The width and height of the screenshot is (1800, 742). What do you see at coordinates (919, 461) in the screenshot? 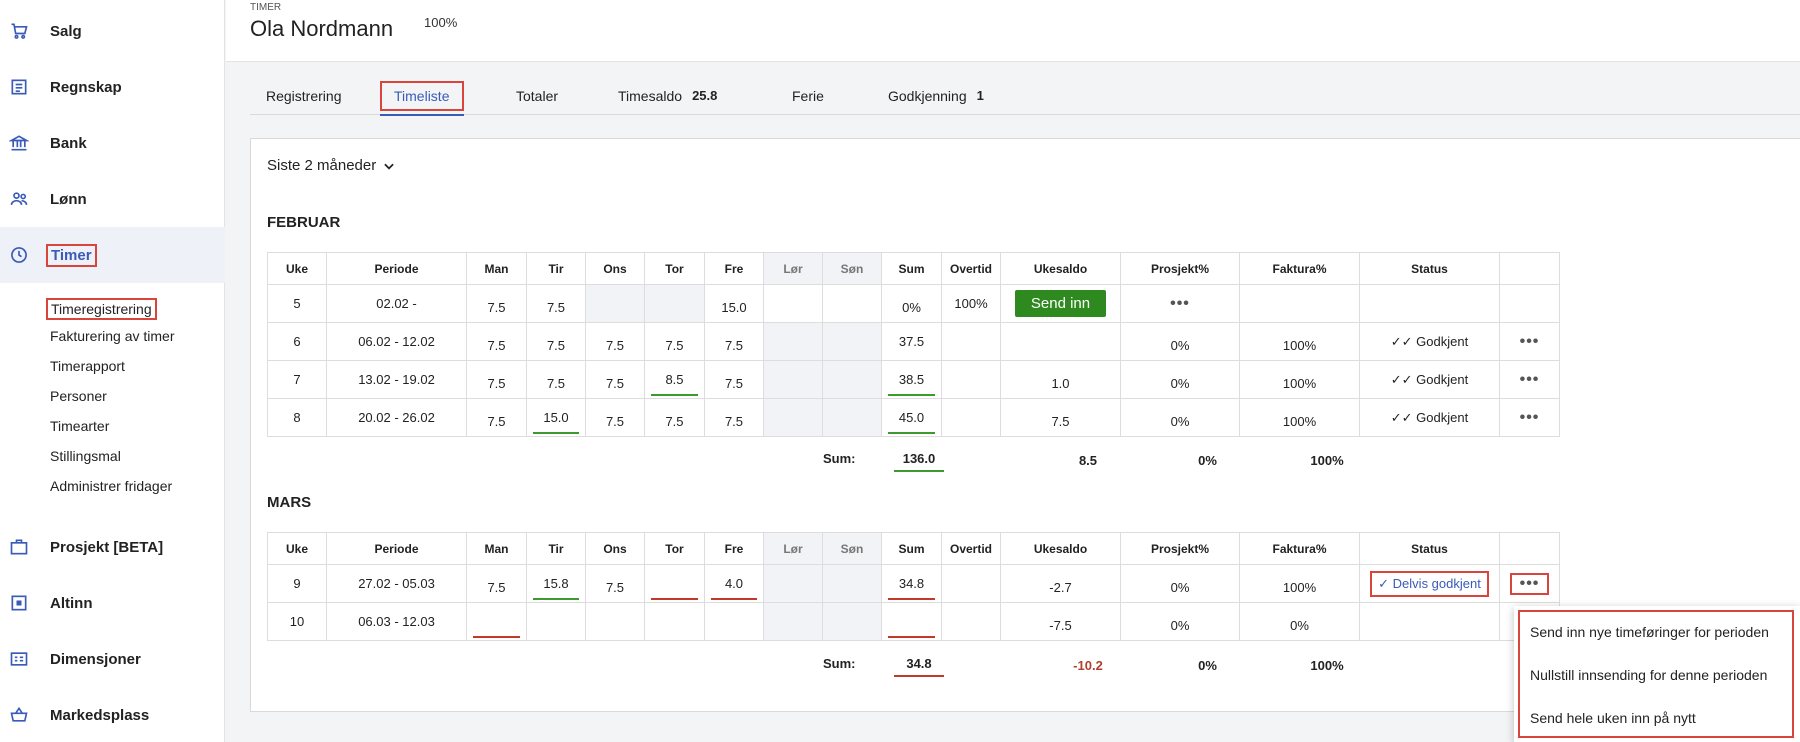
I see `sum-total: 136.0` at bounding box center [919, 461].